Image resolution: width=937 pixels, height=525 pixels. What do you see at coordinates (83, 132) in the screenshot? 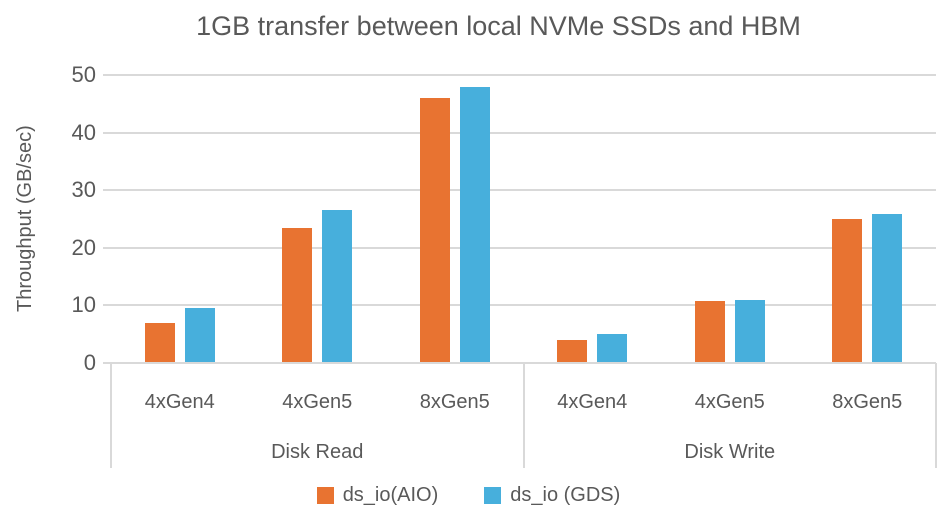
I see `y-tick-label-40: 40` at bounding box center [83, 132].